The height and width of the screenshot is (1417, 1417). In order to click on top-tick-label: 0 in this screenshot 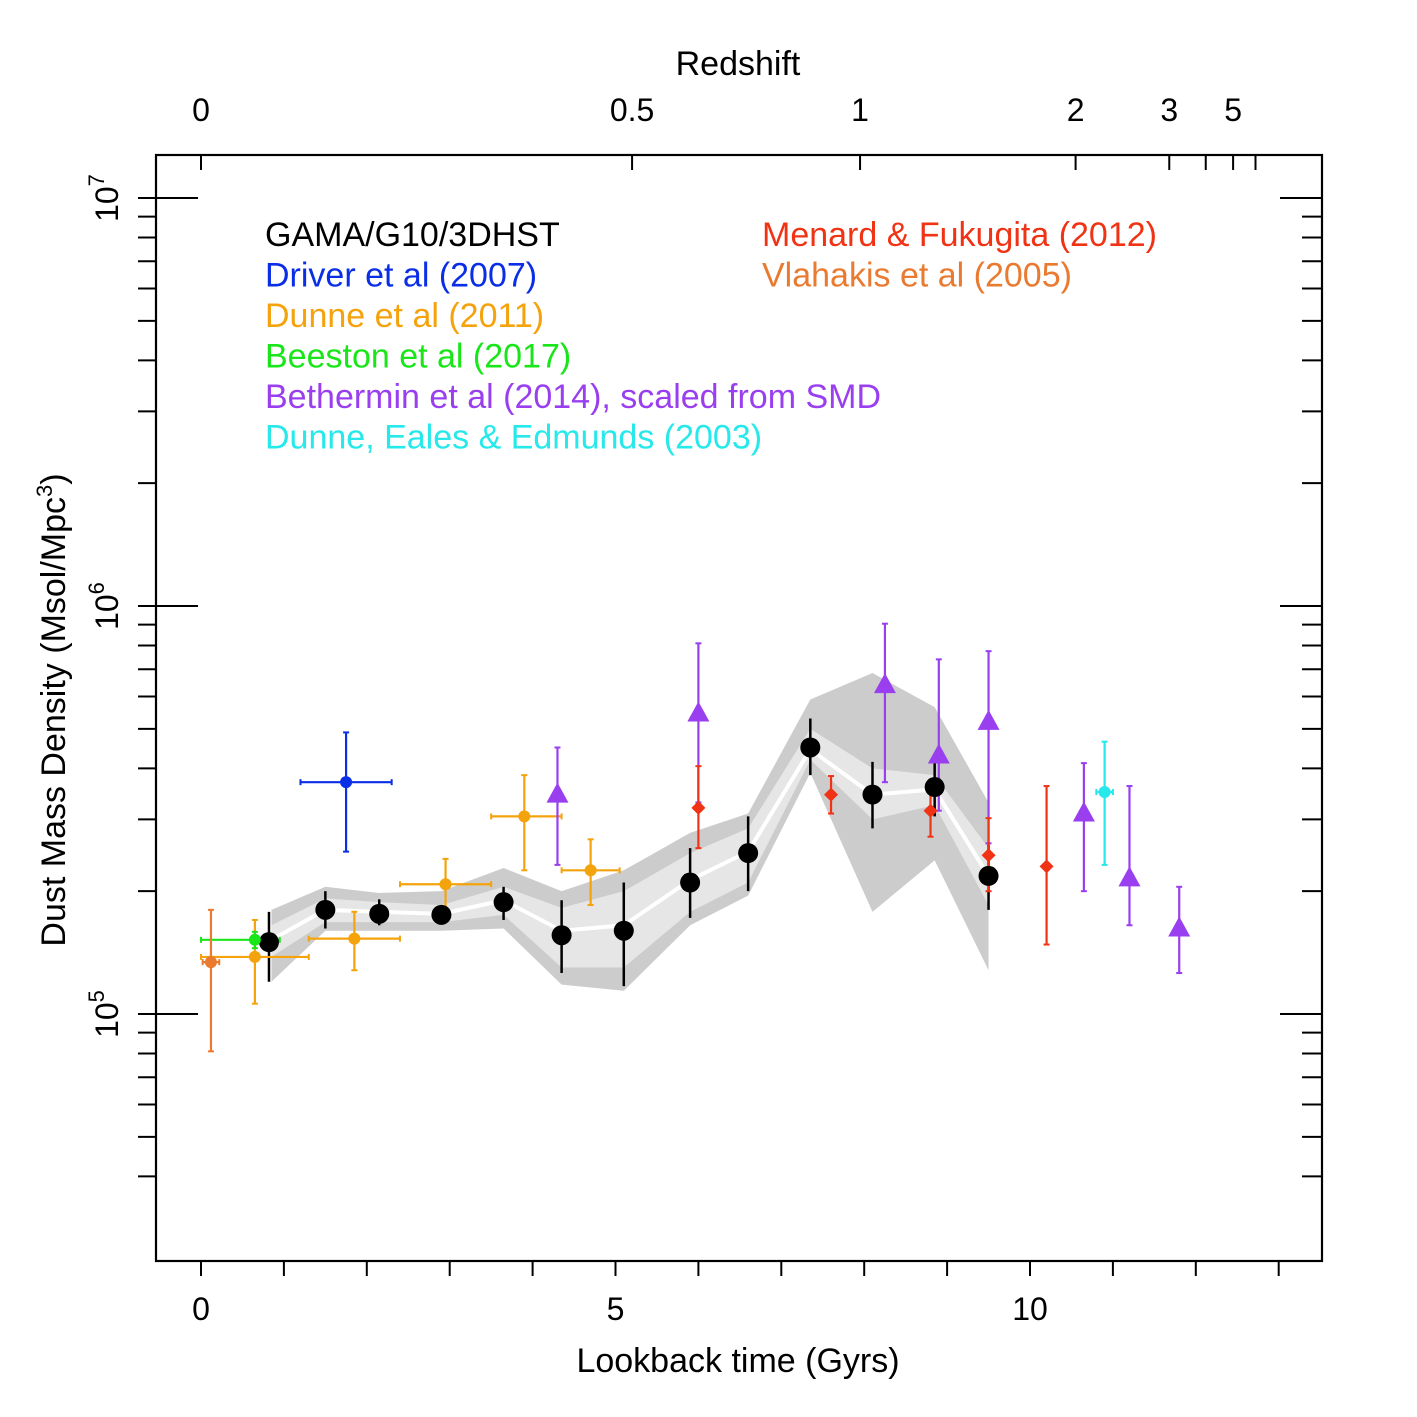, I will do `click(201, 110)`.